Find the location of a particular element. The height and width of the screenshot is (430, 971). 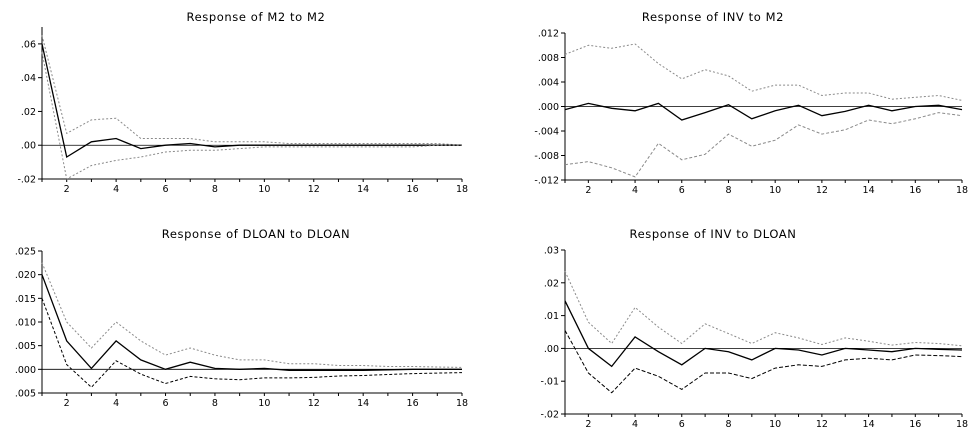

y-tick-label: -.008 is located at coordinates (546, 156).